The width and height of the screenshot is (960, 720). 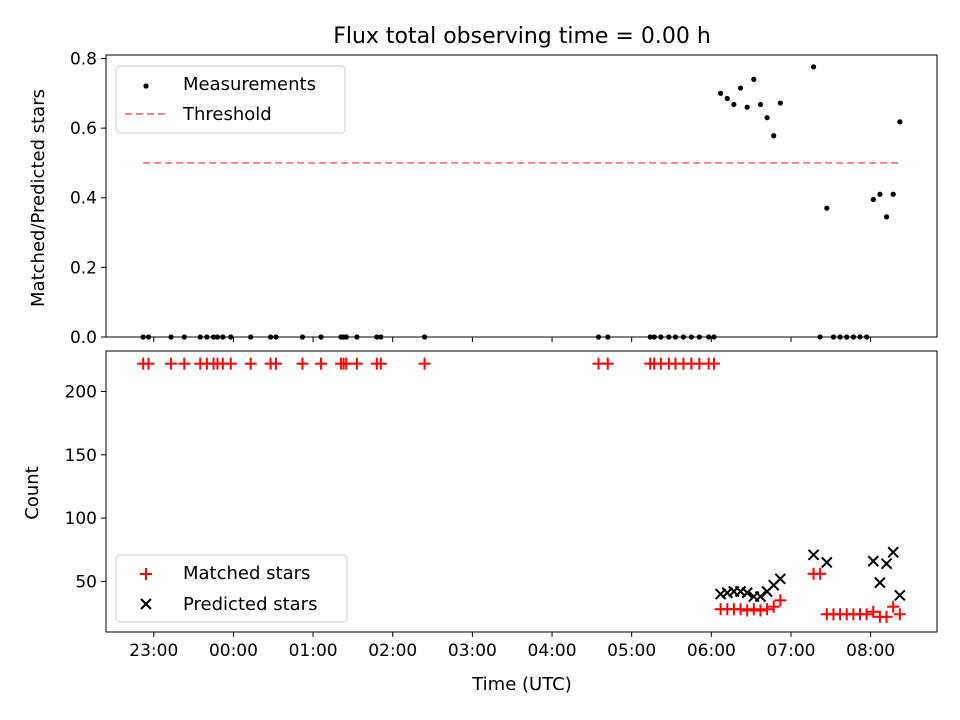 I want to click on y-tick-label: 50, so click(x=86, y=582).